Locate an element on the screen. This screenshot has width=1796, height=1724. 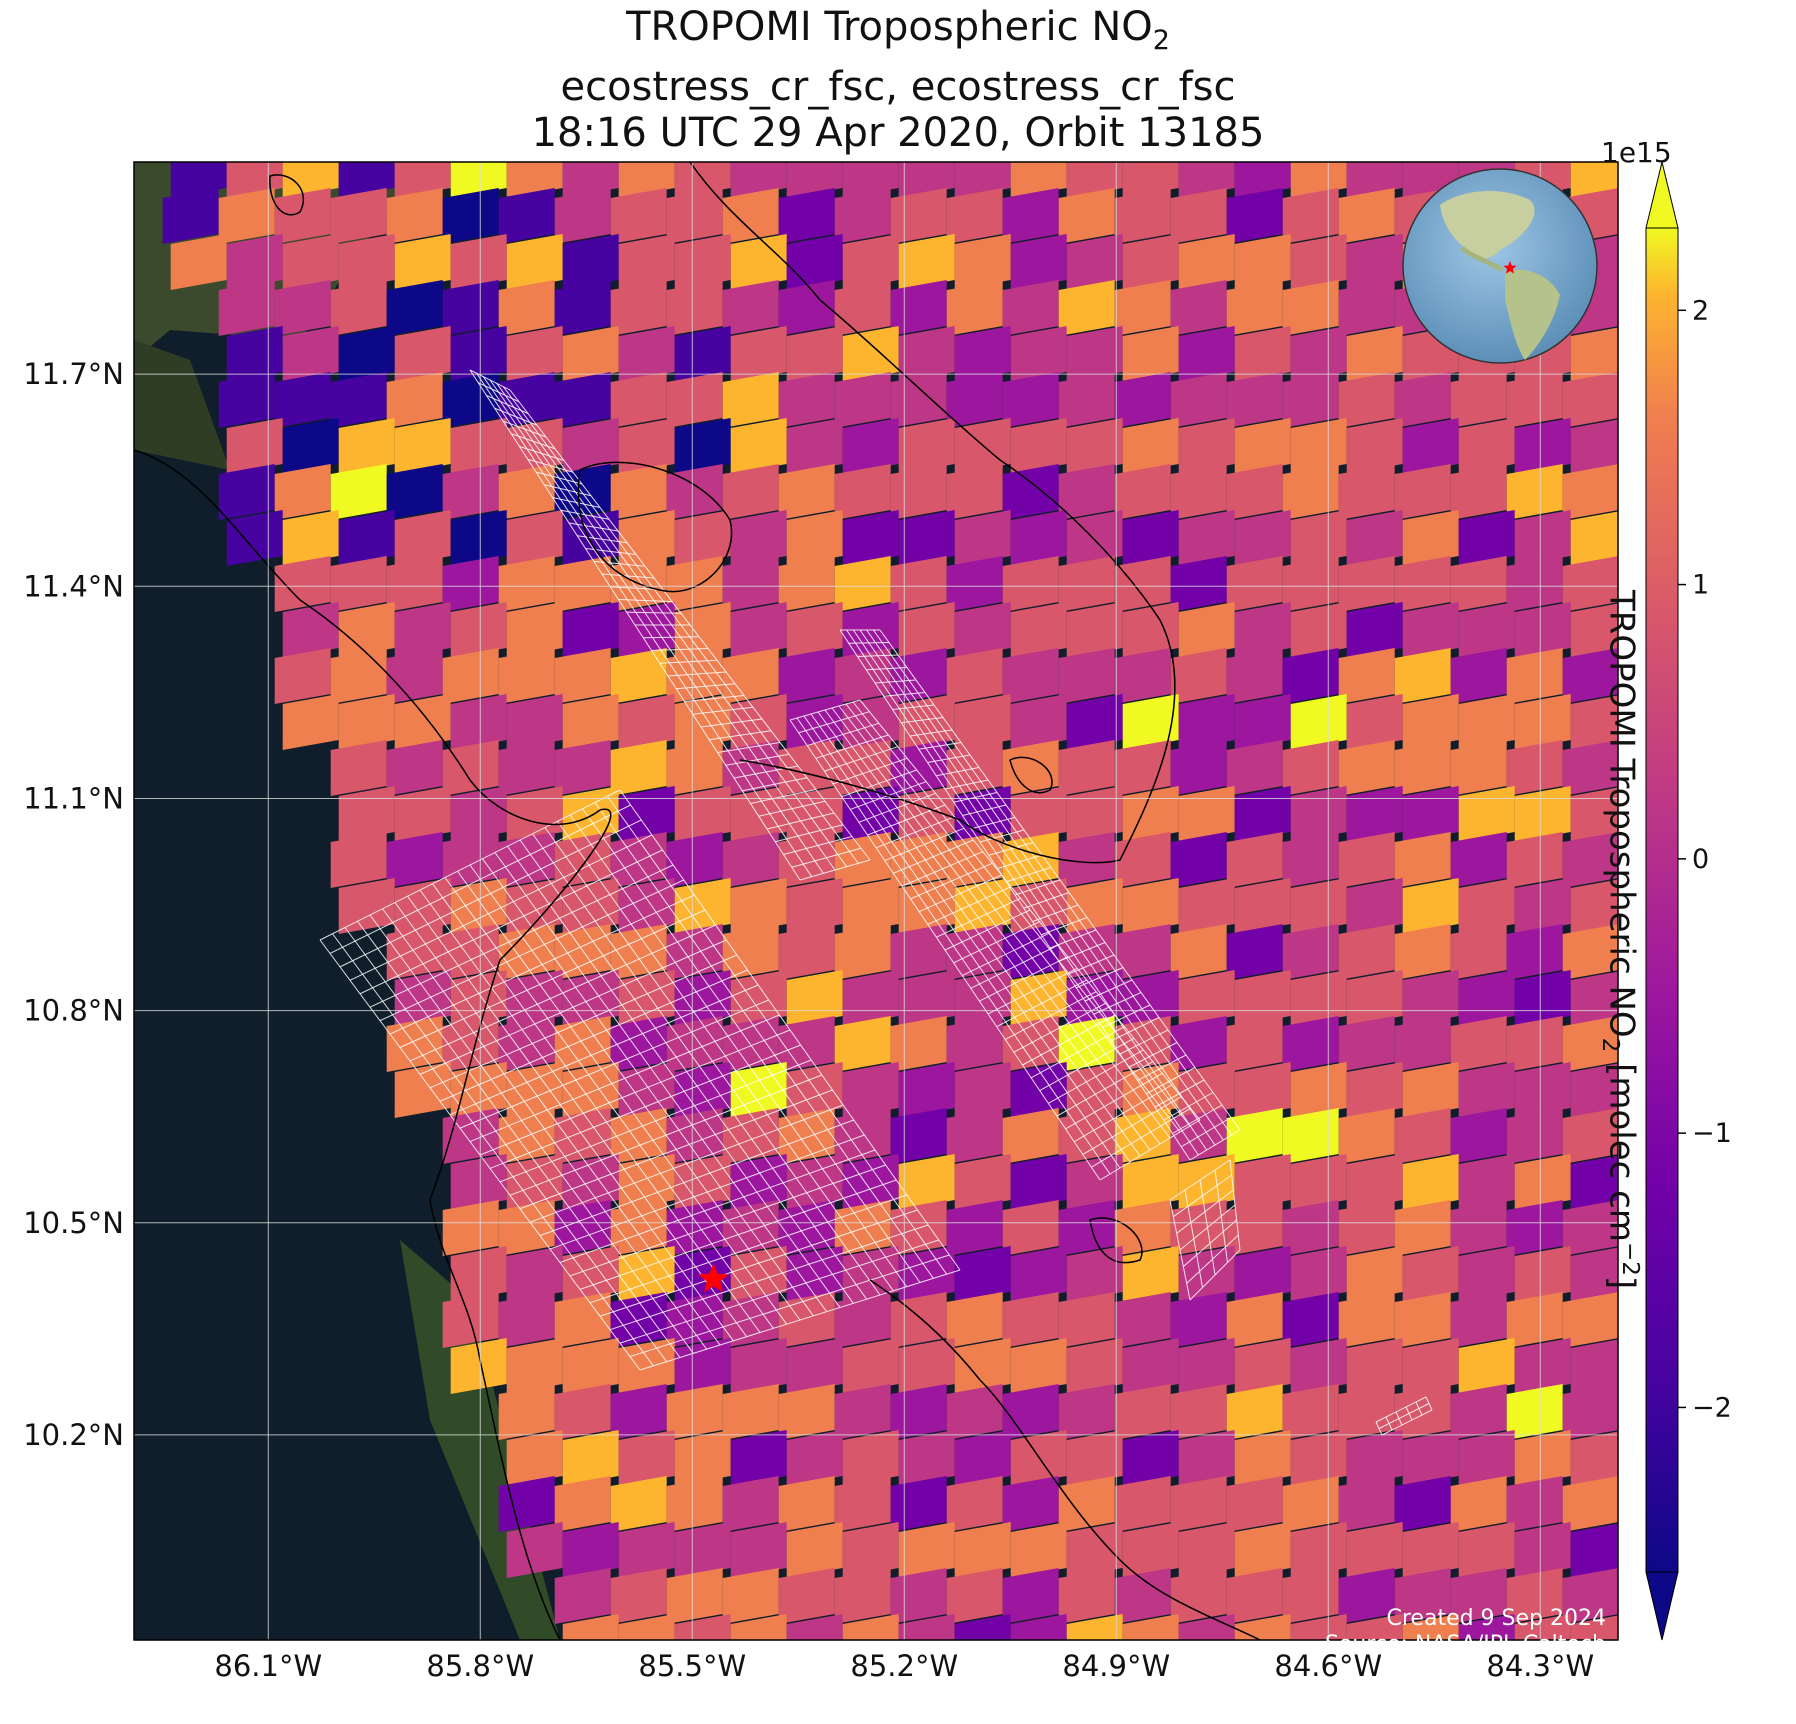
credit-created: Created 9 Sep 2024 is located at coordinates (1496, 1618).